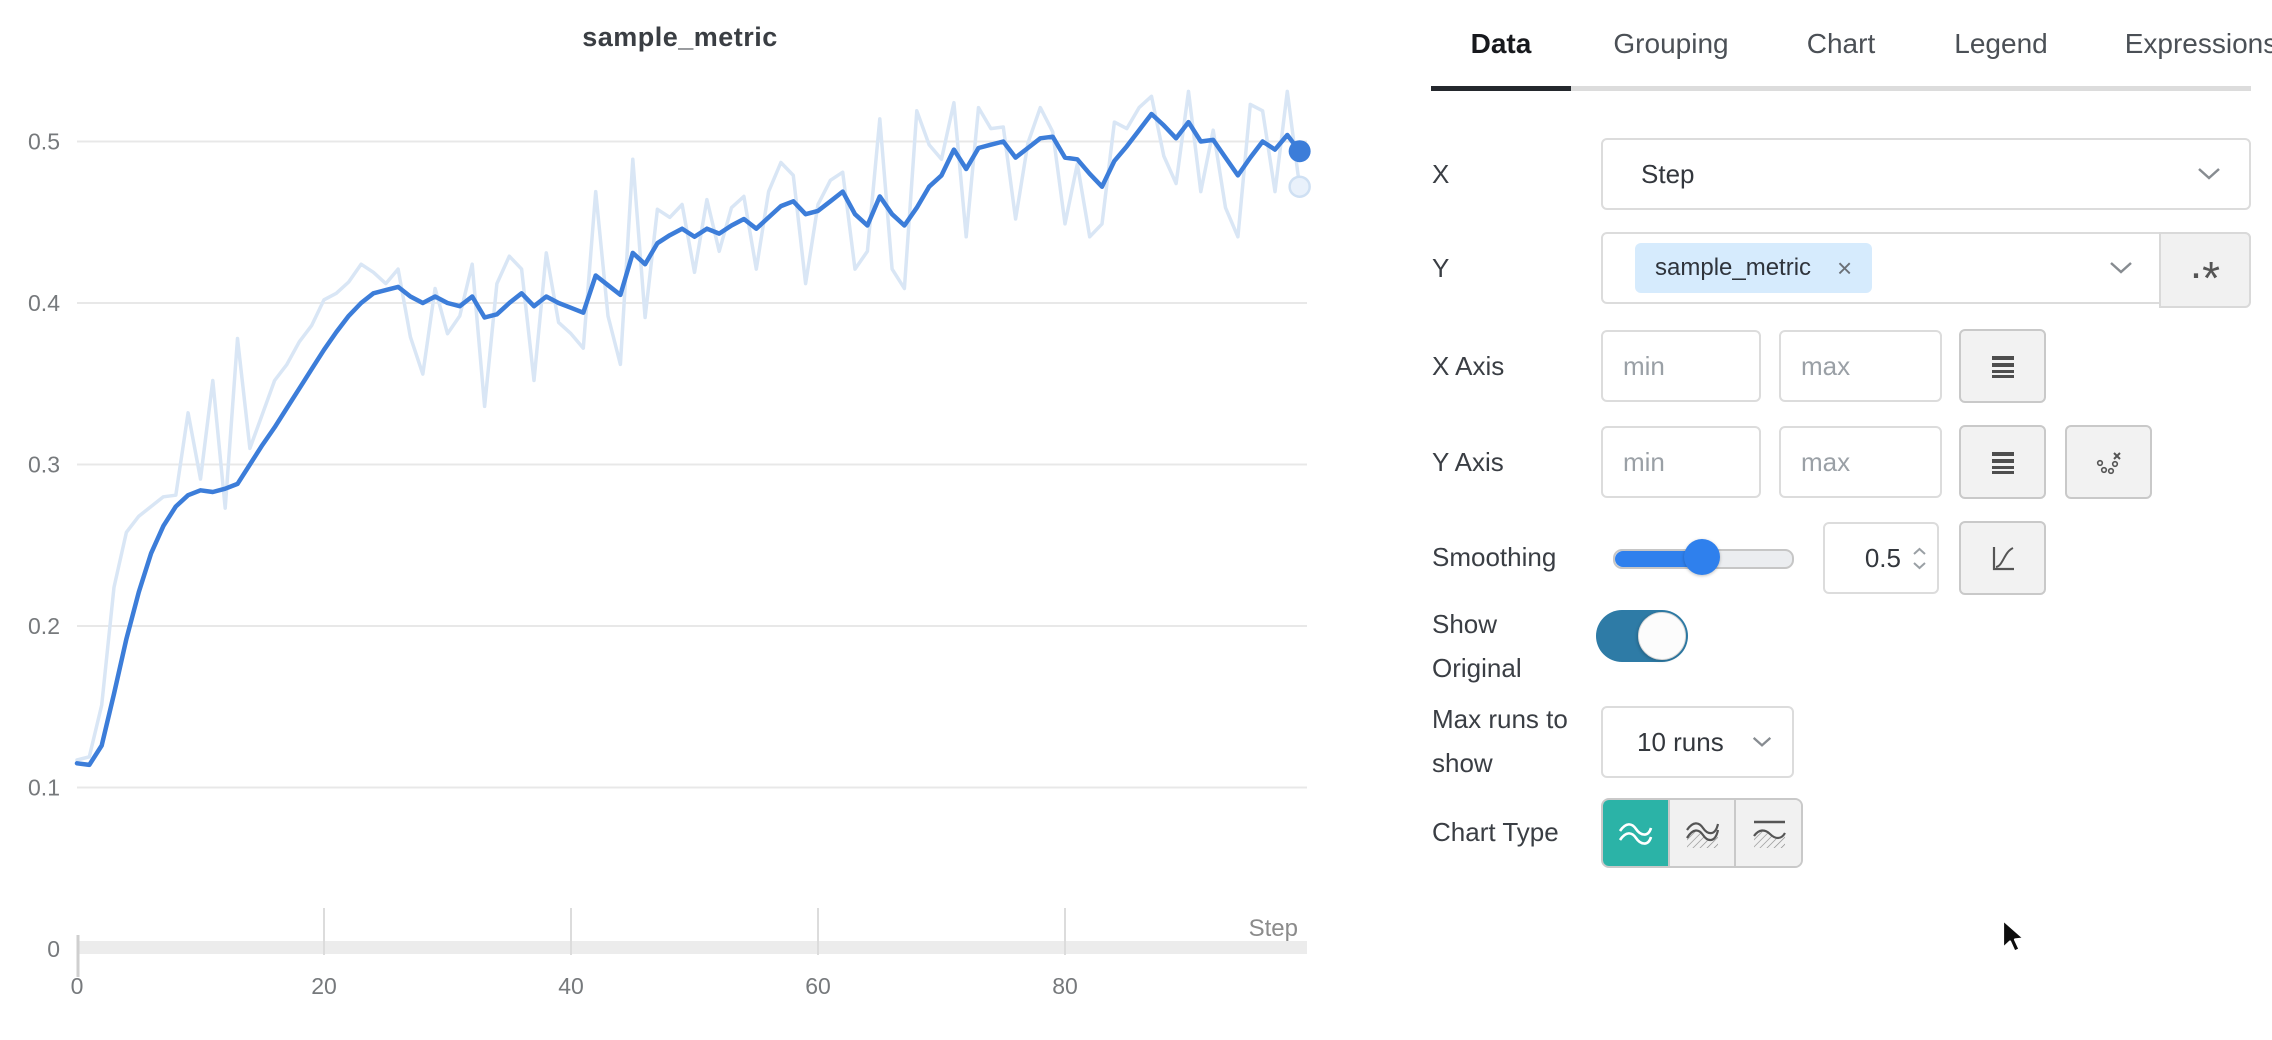 This screenshot has height=1040, width=2272. Describe the element at coordinates (1702, 557) in the screenshot. I see `smoothing-slider-thumb` at that location.